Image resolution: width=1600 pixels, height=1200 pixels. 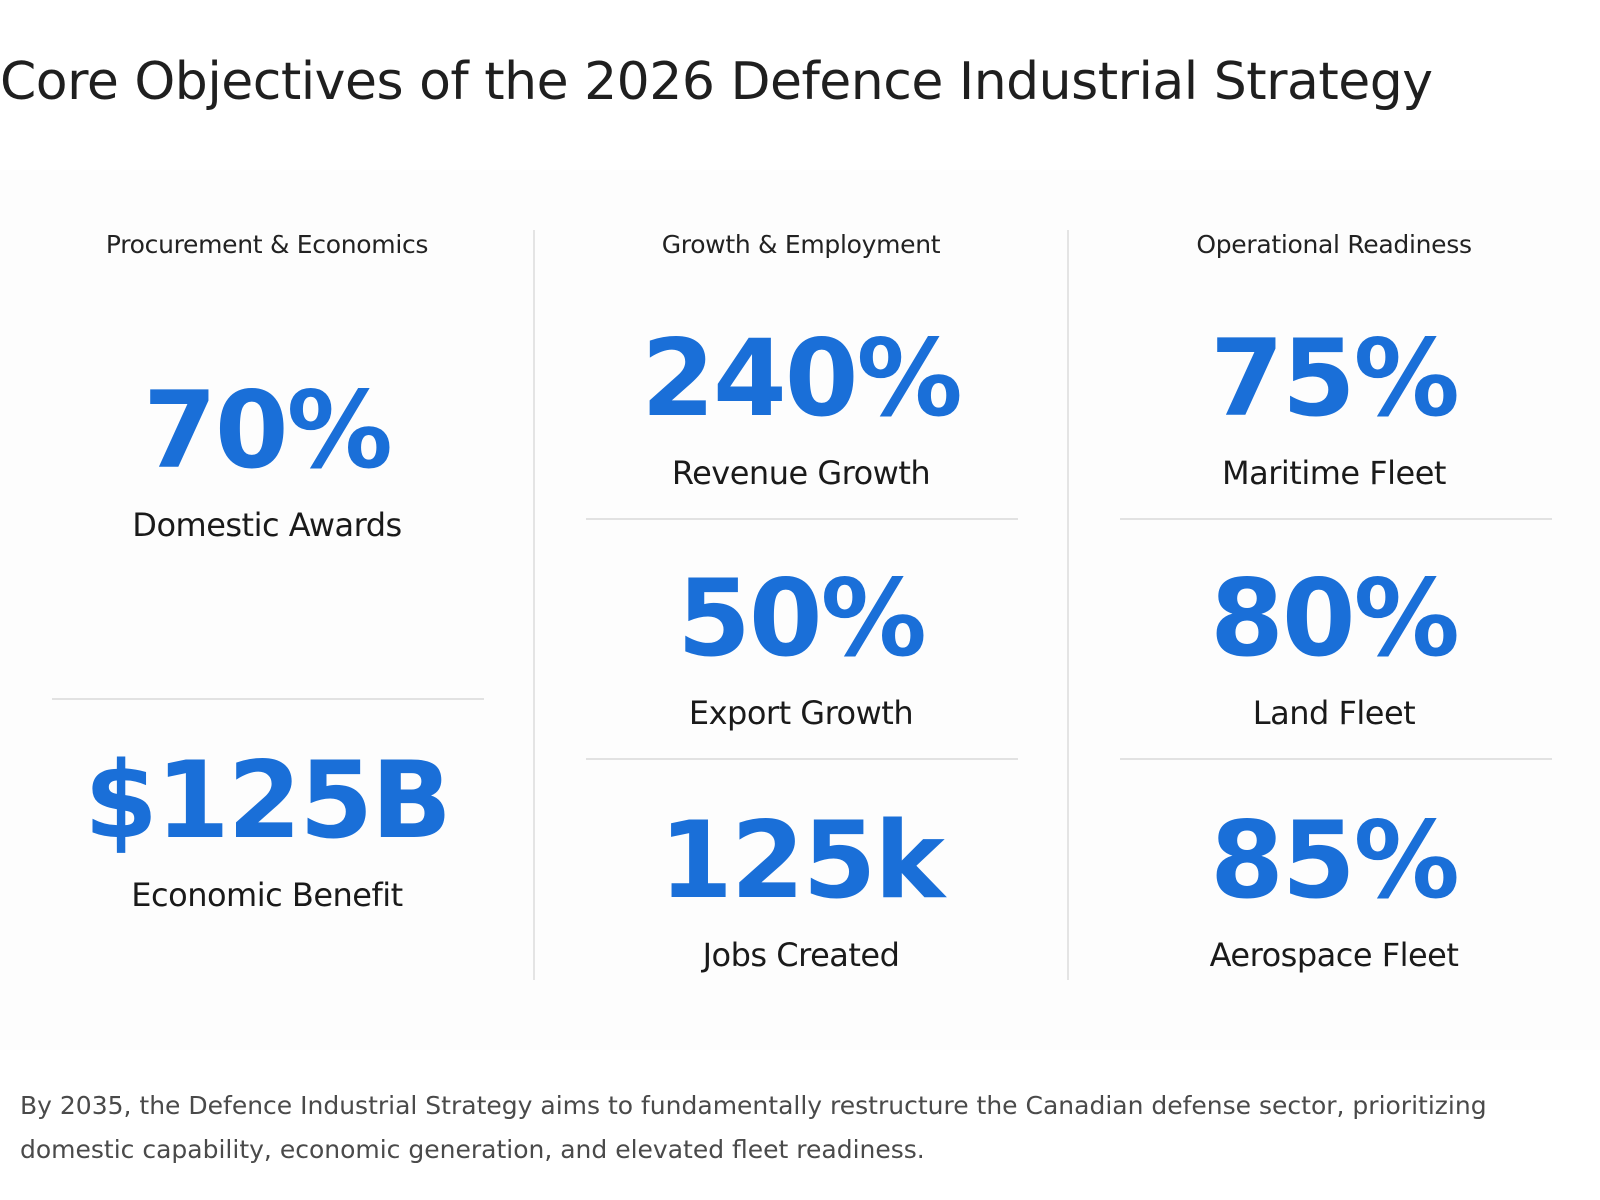 I want to click on stat-value: 125k, so click(x=802, y=860).